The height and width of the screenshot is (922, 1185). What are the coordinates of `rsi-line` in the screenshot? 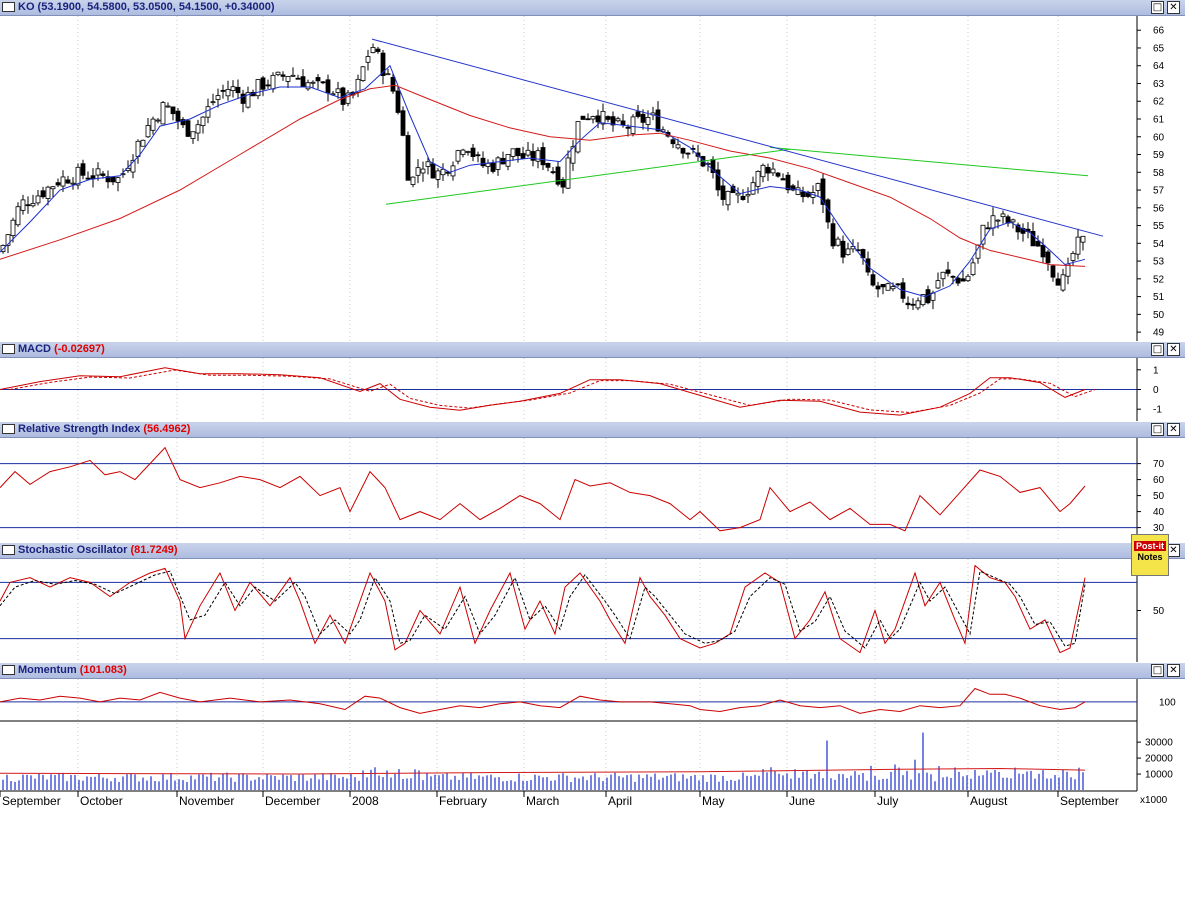 It's located at (543, 489).